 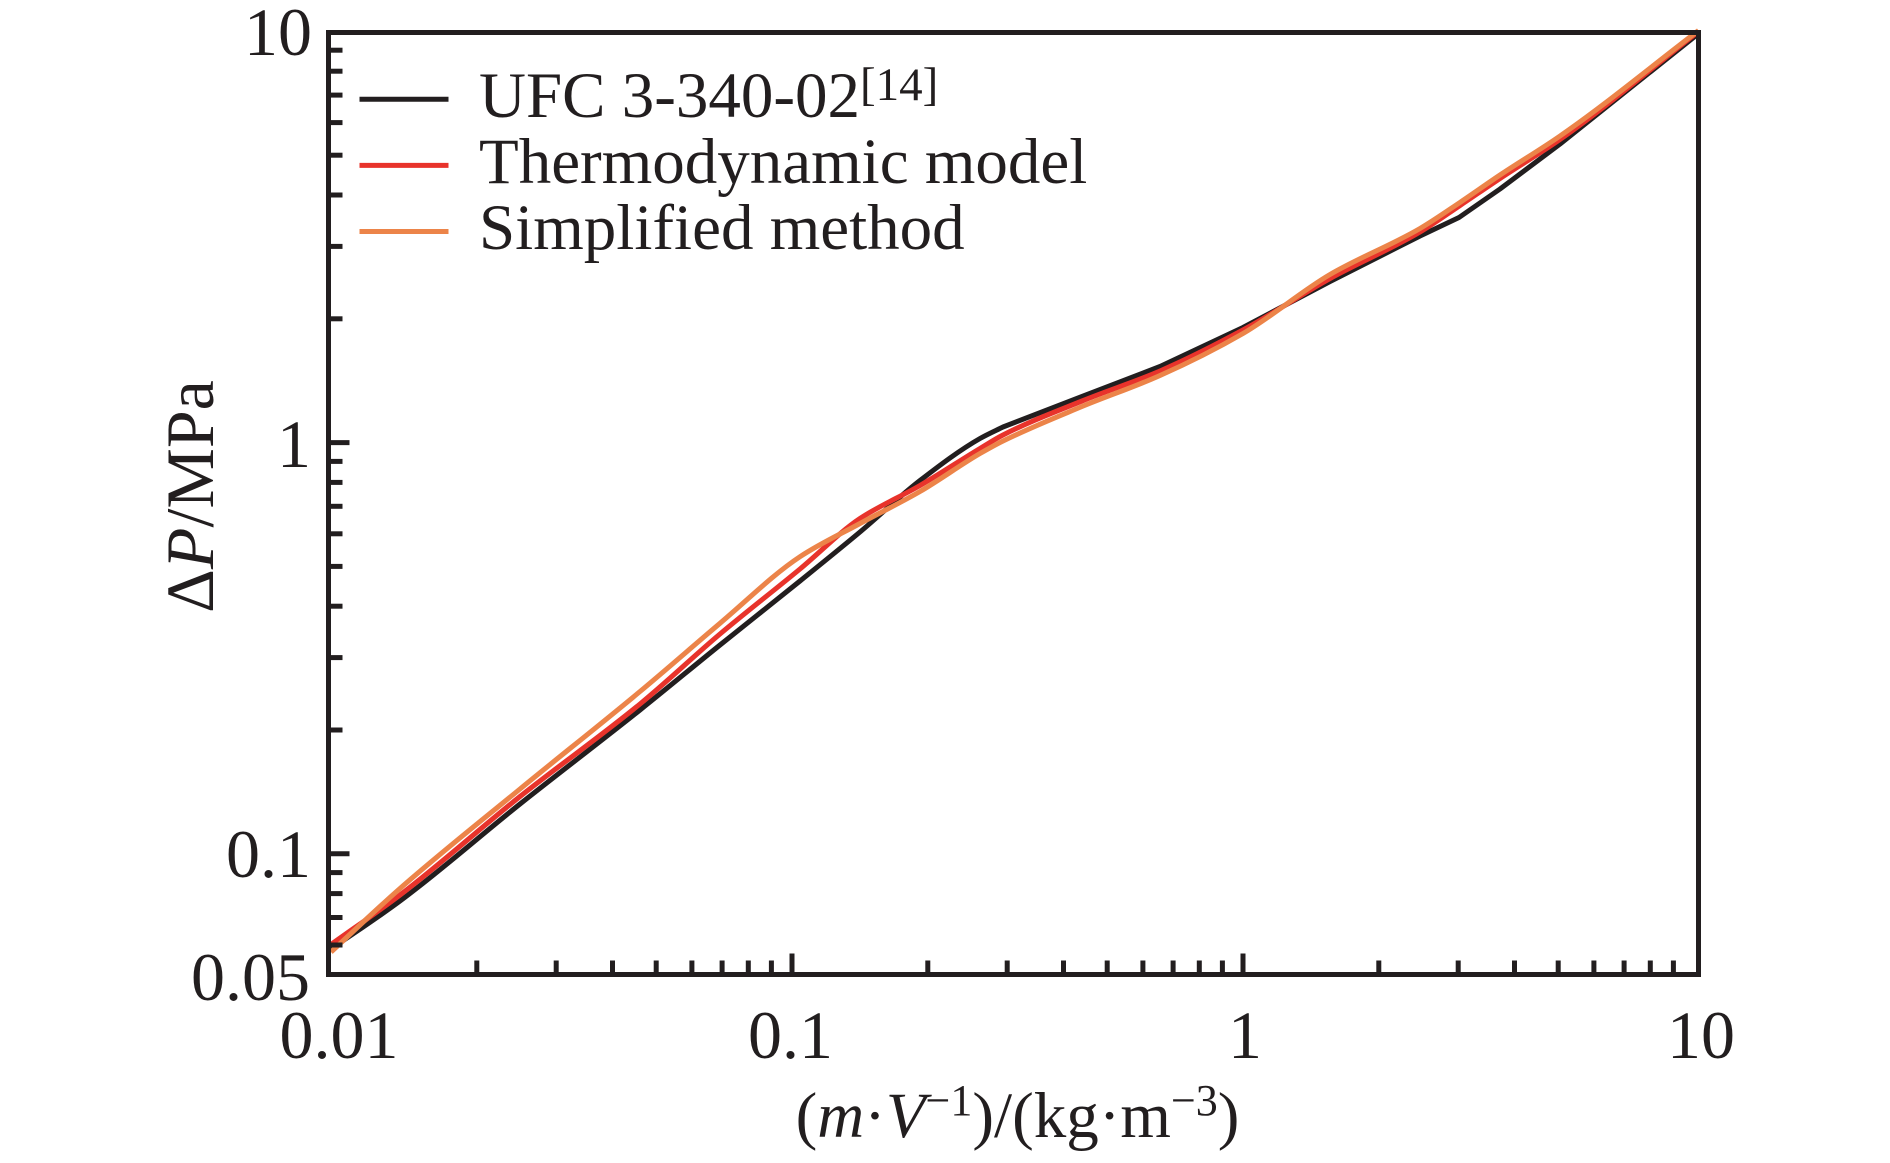 What do you see at coordinates (722, 228) in the screenshot?
I see `svg-text: Simplified method` at bounding box center [722, 228].